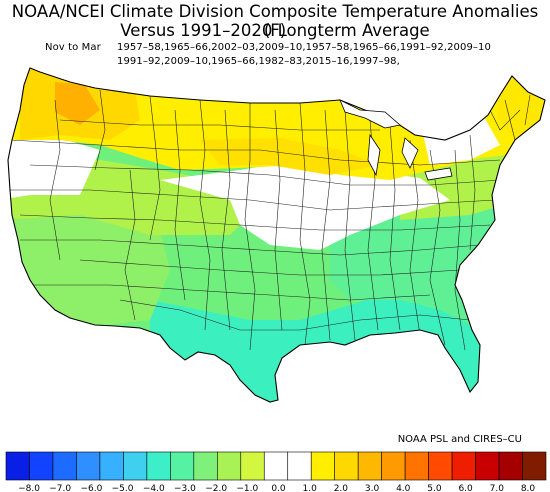 This screenshot has height=492, width=550. I want to click on legend-tick-label: −3.0, so click(185, 488).